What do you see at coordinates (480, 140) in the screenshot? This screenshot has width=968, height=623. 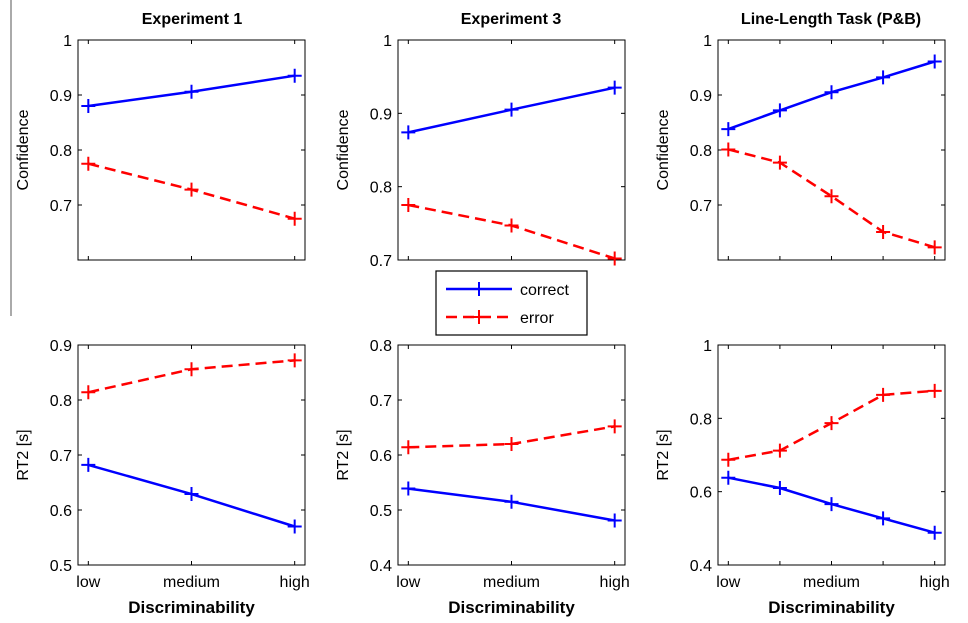 I see `subplot-2: 0.7 0.8 0.9 1 Experiment 3 Confidence` at bounding box center [480, 140].